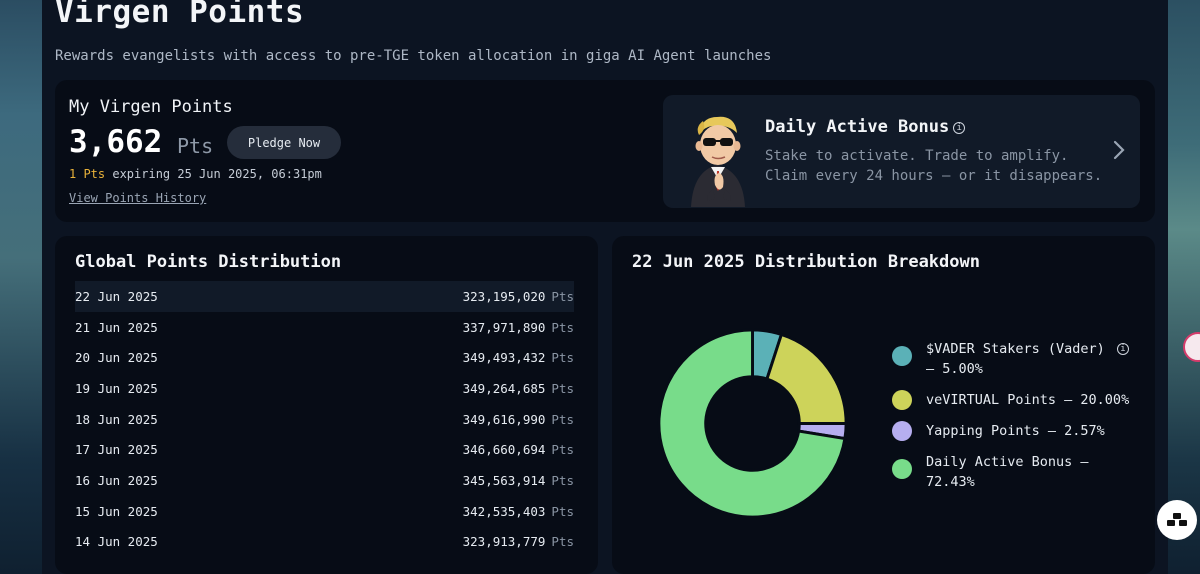  I want to click on points-expiry: 1 Pts expiring 25 Jun 2025, 06:31pm, so click(195, 174).